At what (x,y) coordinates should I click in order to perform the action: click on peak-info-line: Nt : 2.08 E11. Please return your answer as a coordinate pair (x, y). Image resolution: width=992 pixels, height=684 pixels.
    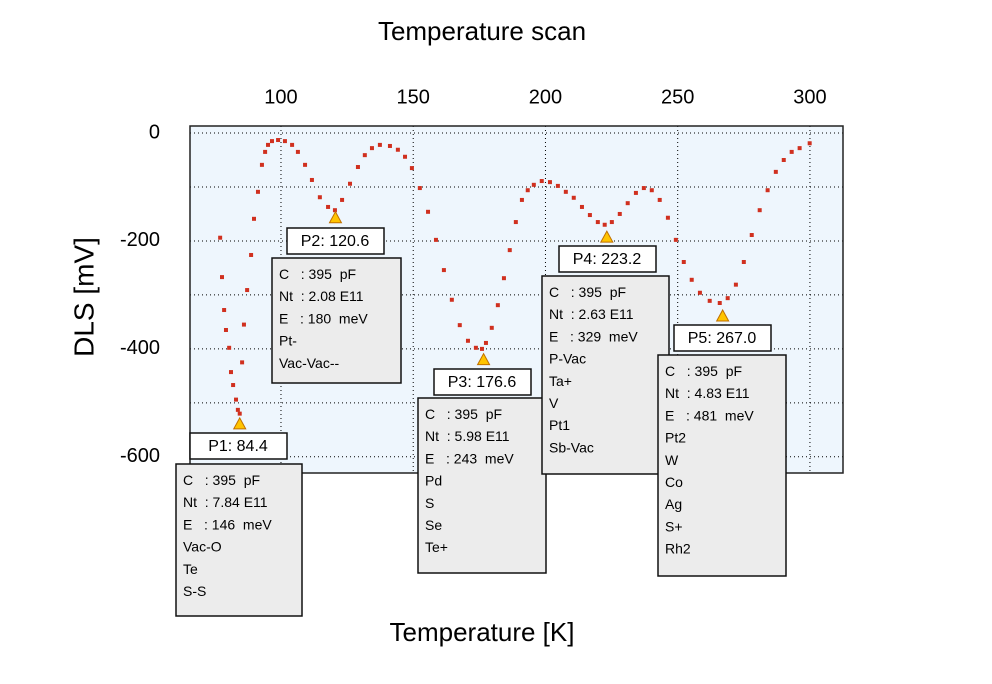
    Looking at the image, I should click on (321, 296).